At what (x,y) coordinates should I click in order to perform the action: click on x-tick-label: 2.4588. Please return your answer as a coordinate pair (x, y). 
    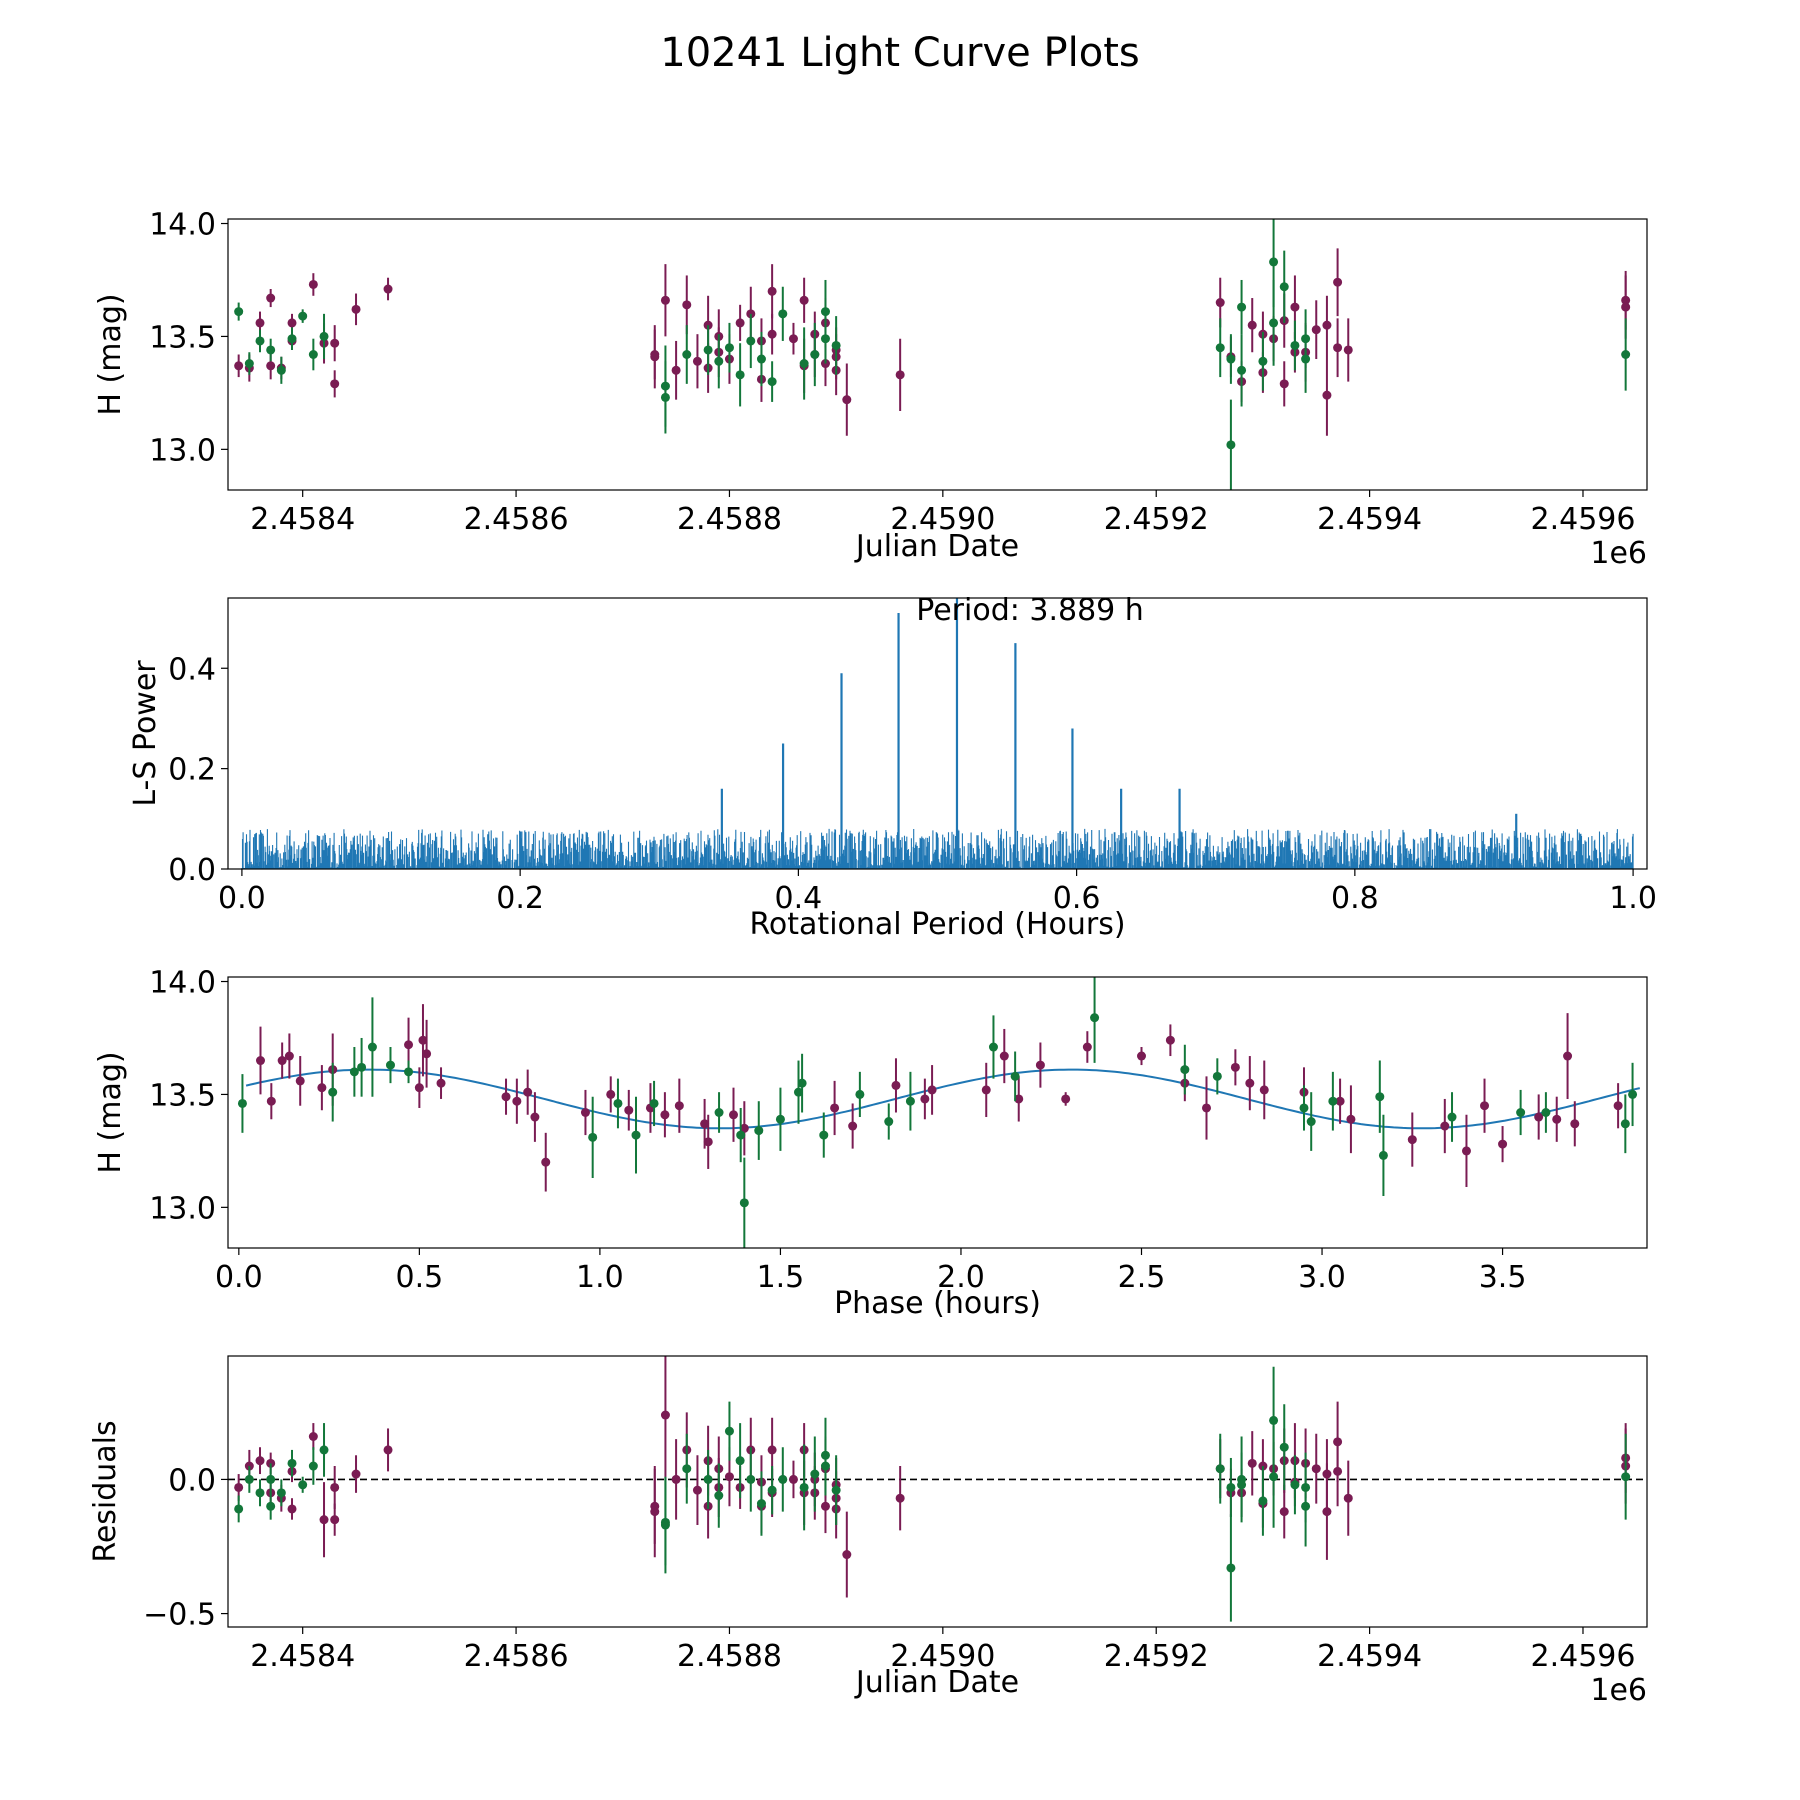
    Looking at the image, I should click on (729, 519).